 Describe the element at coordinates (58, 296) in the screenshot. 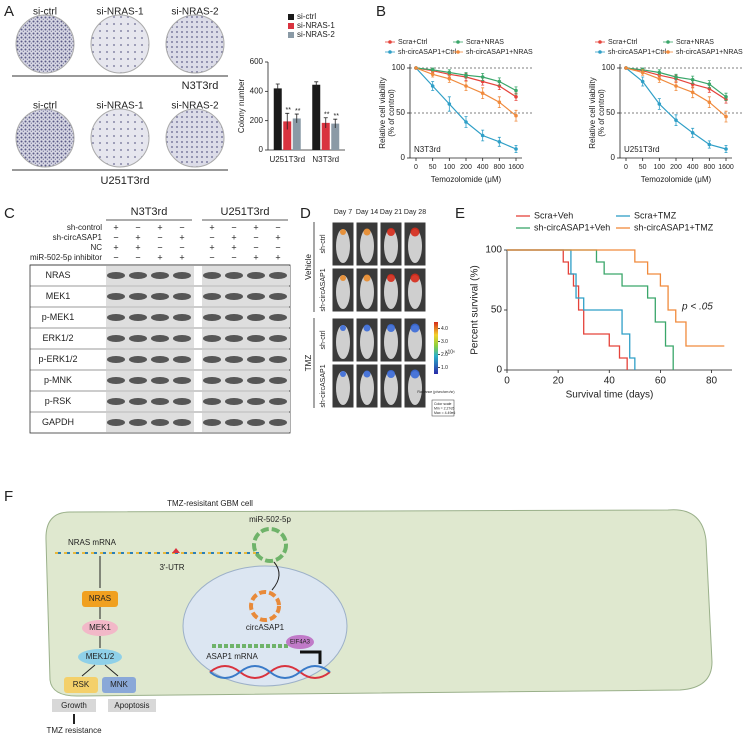

I see `protein-label: MEK1` at that location.